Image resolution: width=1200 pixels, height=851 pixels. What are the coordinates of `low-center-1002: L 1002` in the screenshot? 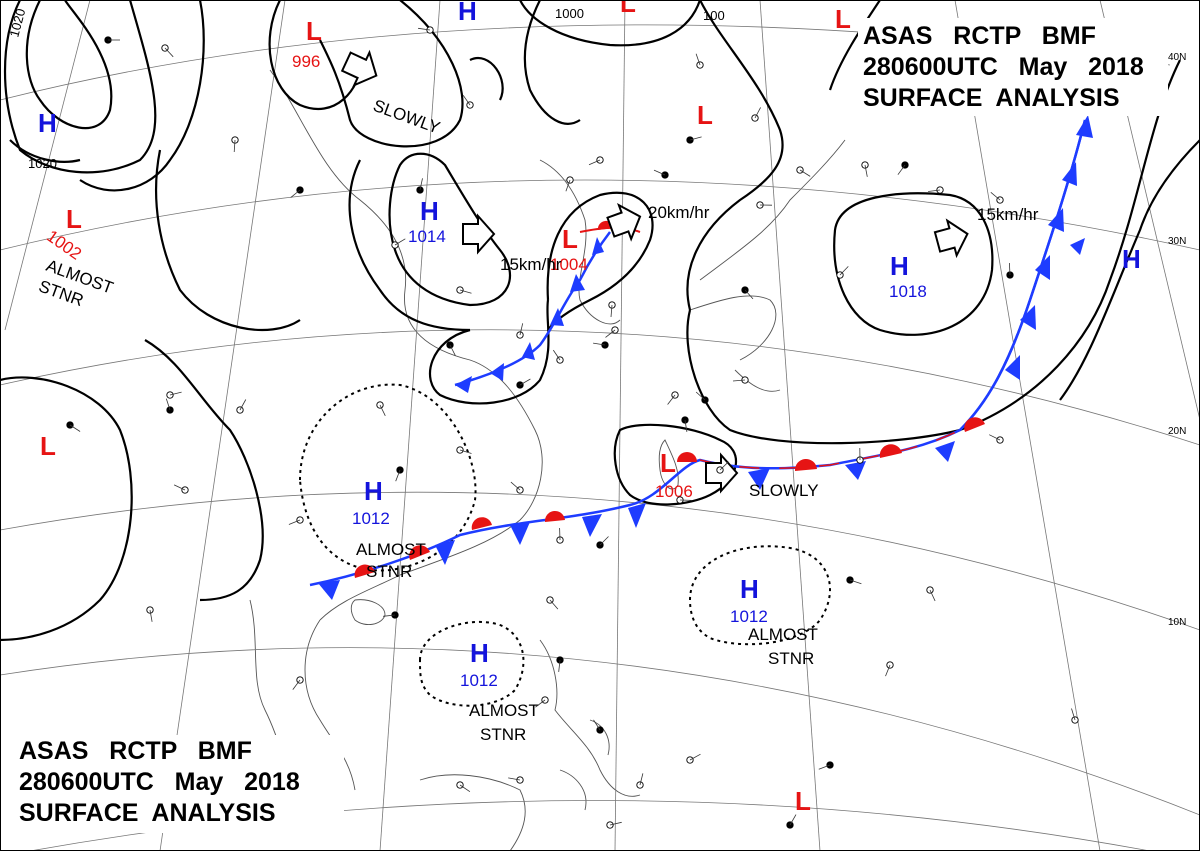 It's located at (64, 234).